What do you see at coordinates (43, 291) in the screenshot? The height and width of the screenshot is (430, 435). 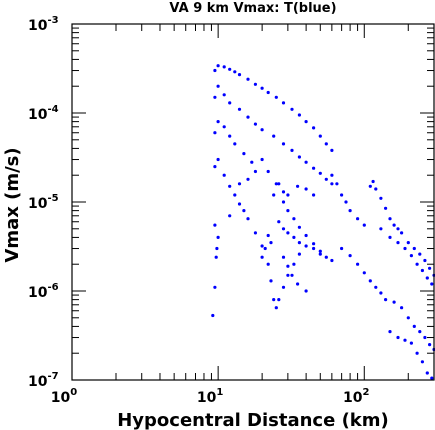 I see `y-tick-label: 10⁻⁶` at bounding box center [43, 291].